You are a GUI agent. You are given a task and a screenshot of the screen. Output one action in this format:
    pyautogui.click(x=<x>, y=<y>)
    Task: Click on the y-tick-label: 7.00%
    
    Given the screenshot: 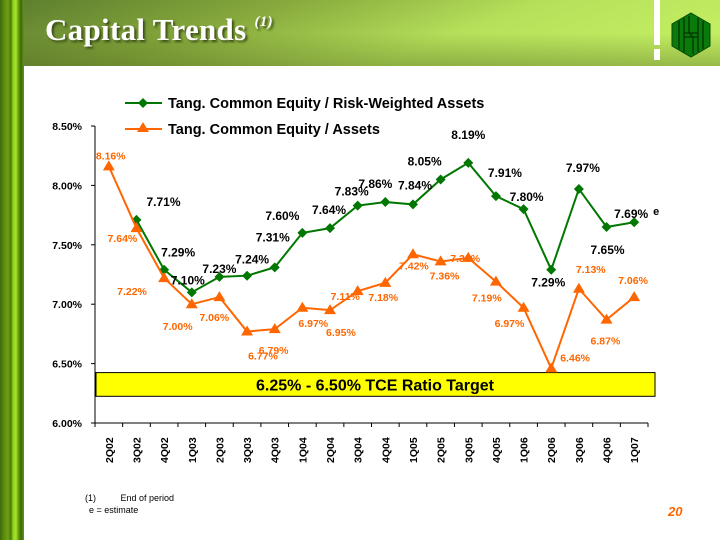 What is the action you would take?
    pyautogui.click(x=67, y=305)
    